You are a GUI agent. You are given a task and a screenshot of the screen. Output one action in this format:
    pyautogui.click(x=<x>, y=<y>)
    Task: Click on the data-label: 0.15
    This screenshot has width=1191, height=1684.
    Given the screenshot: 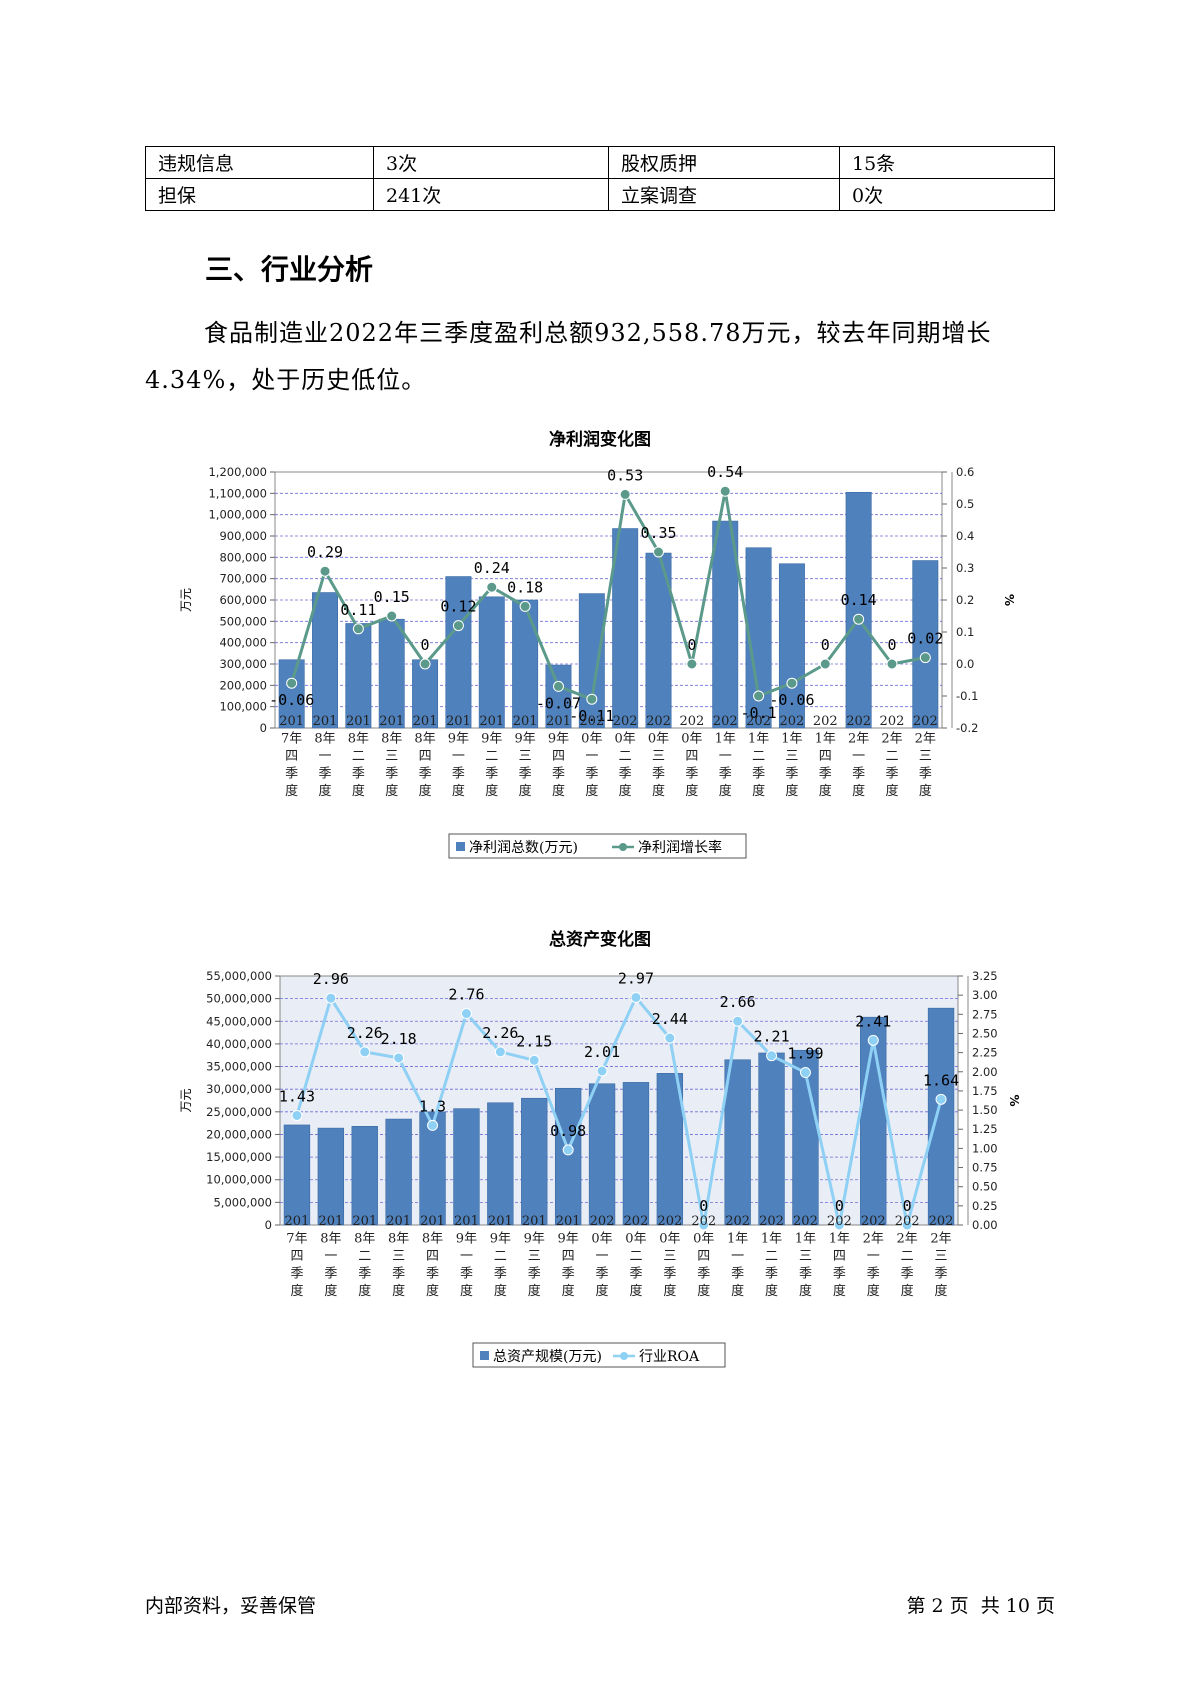 What is the action you would take?
    pyautogui.click(x=392, y=597)
    